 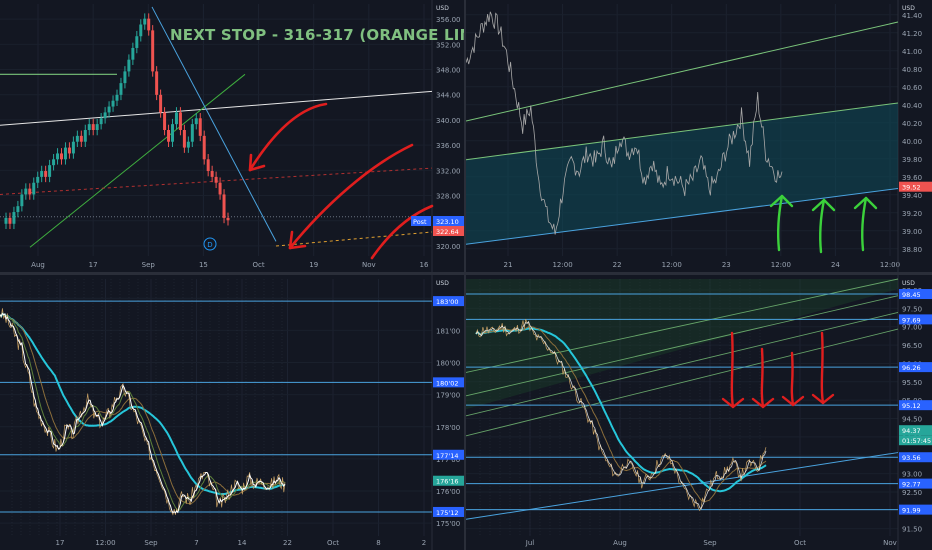 I want to click on pane-divider-vertical, so click(x=465, y=275).